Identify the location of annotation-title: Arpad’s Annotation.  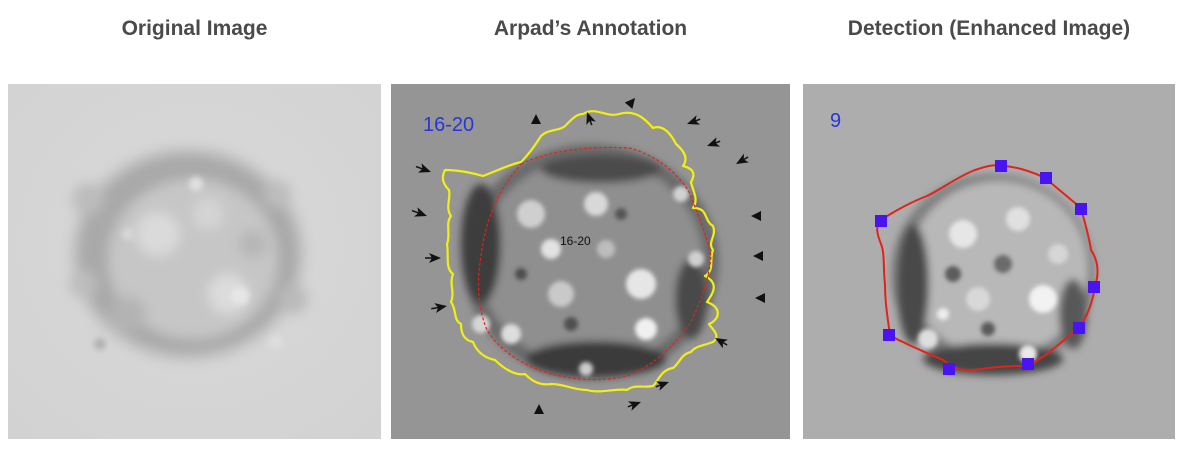
(590, 28).